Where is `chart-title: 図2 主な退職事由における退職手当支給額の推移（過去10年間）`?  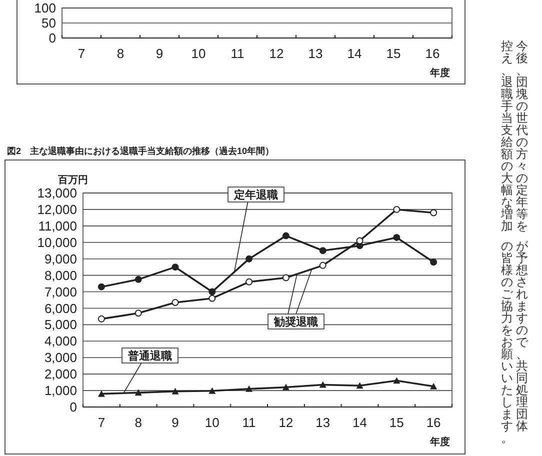 chart-title: 図2 主な退職事由における退職手当支給額の推移（過去10年間） is located at coordinates (140, 151).